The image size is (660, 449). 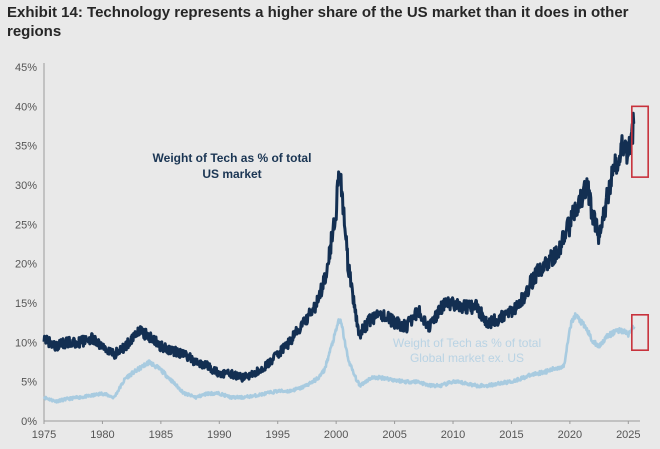 What do you see at coordinates (570, 435) in the screenshot?
I see `x-tick-label: 2020` at bounding box center [570, 435].